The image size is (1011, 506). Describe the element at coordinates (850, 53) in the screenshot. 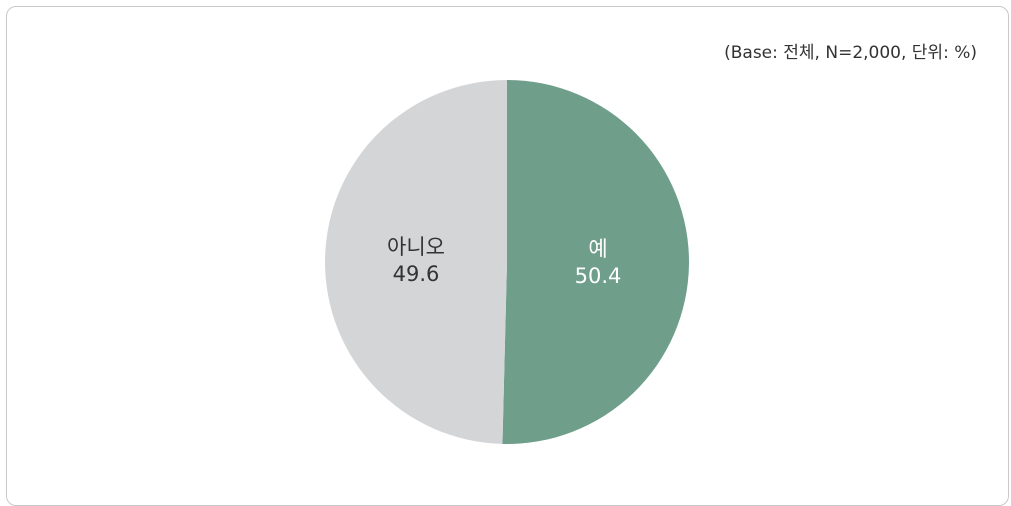

I see `base-note: (Base: 전체, N=2,000, 단위: %)` at that location.